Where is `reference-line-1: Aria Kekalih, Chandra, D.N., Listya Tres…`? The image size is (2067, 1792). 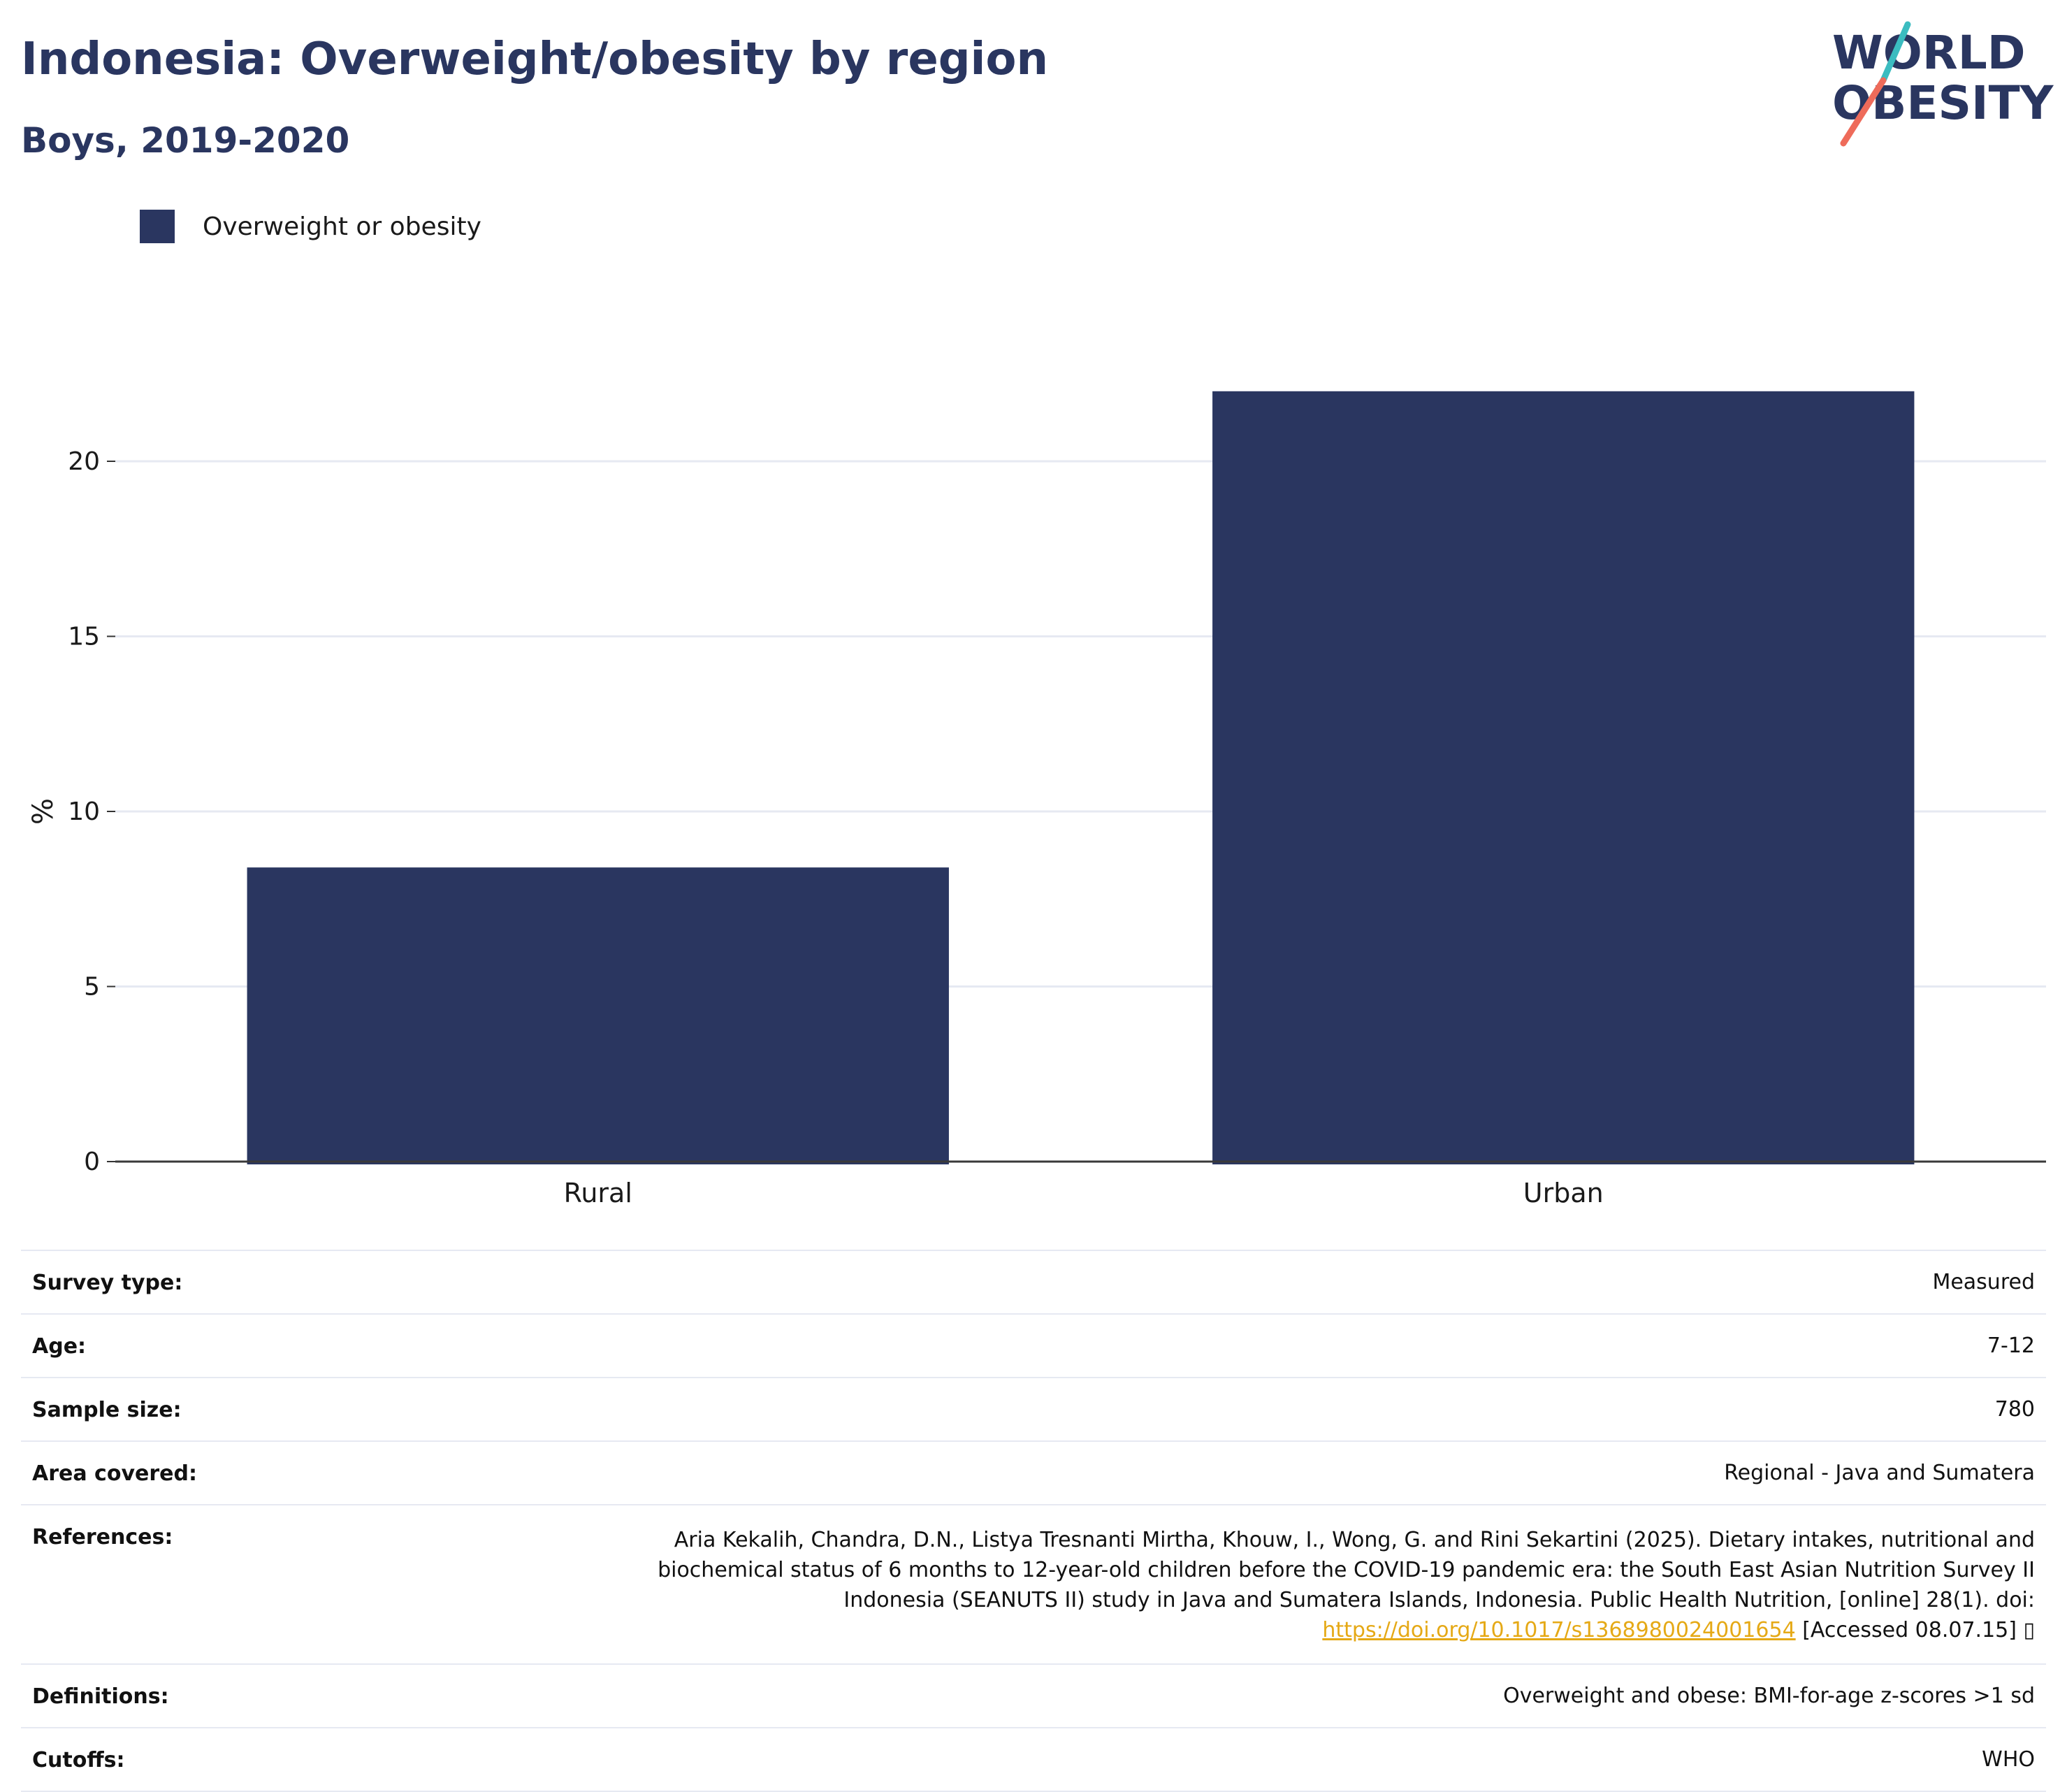 reference-line-1: Aria Kekalih, Chandra, D.N., Listya Tres… is located at coordinates (1354, 1540).